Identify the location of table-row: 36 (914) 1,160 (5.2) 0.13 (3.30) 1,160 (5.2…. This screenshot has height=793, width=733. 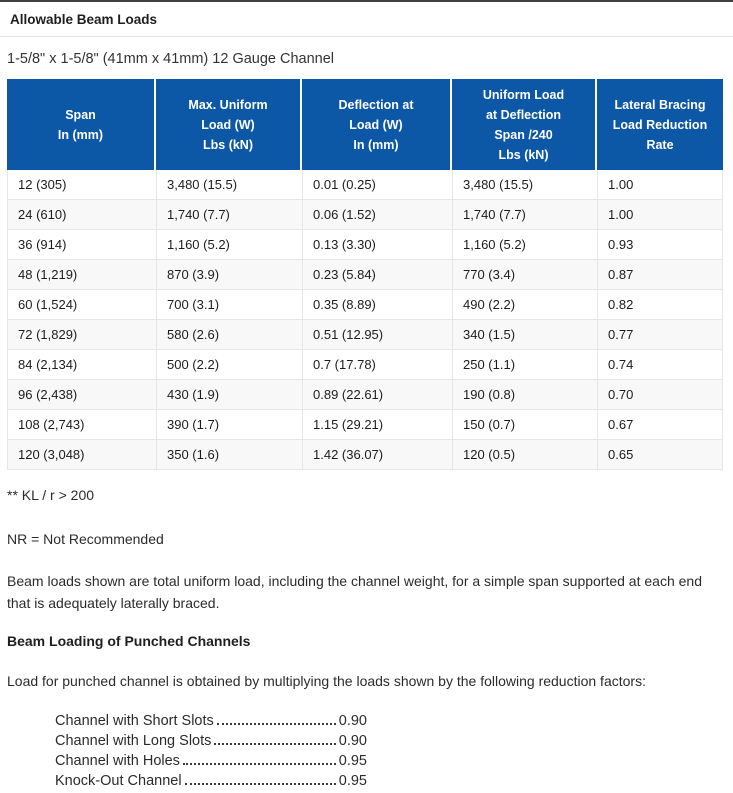
(365, 245).